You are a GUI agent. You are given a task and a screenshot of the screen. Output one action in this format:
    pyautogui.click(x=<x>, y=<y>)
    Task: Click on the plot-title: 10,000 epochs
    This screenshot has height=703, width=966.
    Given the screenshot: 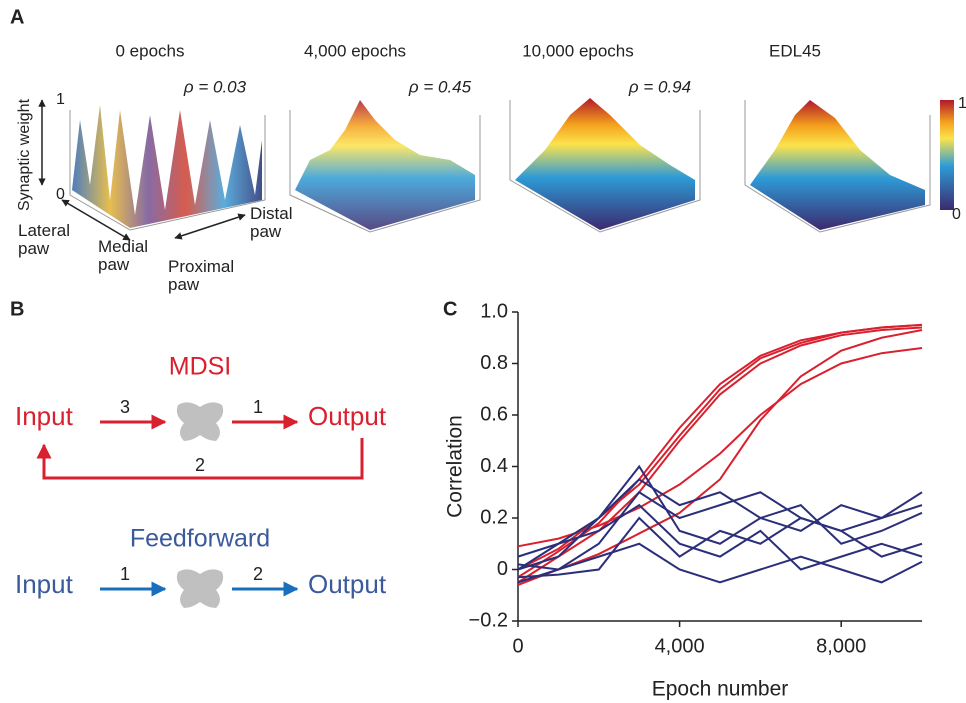 What is the action you would take?
    pyautogui.click(x=578, y=50)
    